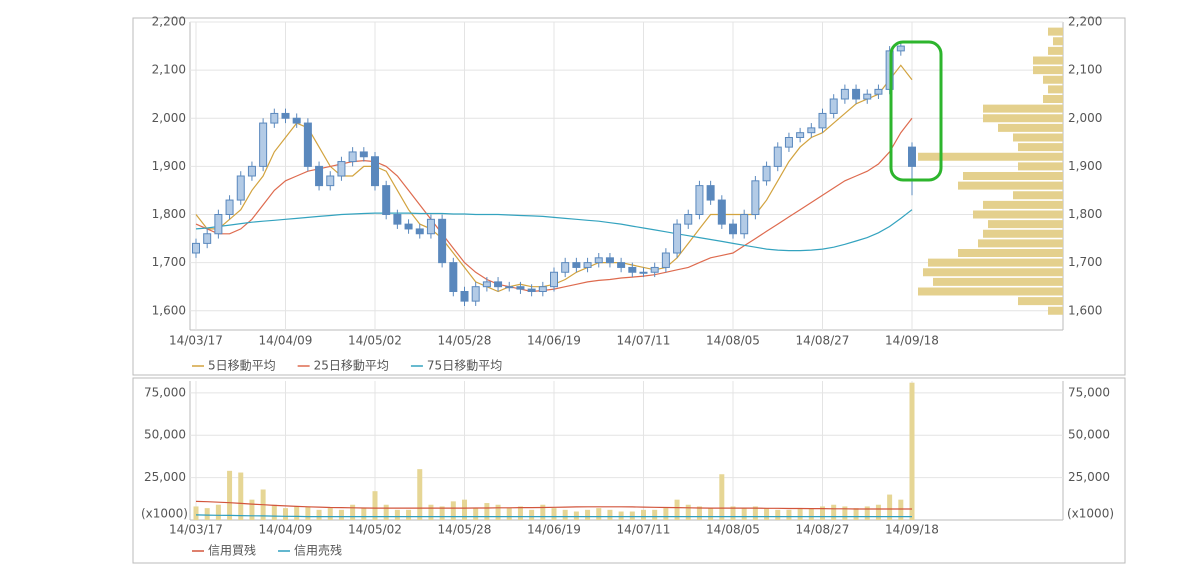 This screenshot has height=588, width=1200. I want to click on y-tick-label-right: 1,900, so click(1085, 166).